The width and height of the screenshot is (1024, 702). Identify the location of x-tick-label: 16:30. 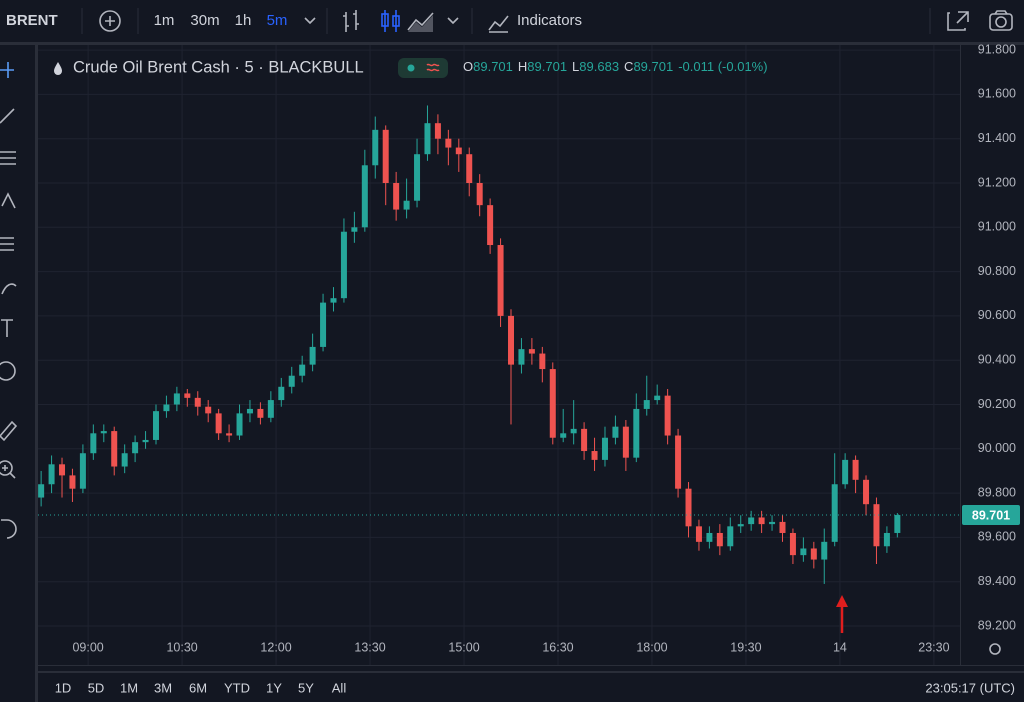
(557, 647).